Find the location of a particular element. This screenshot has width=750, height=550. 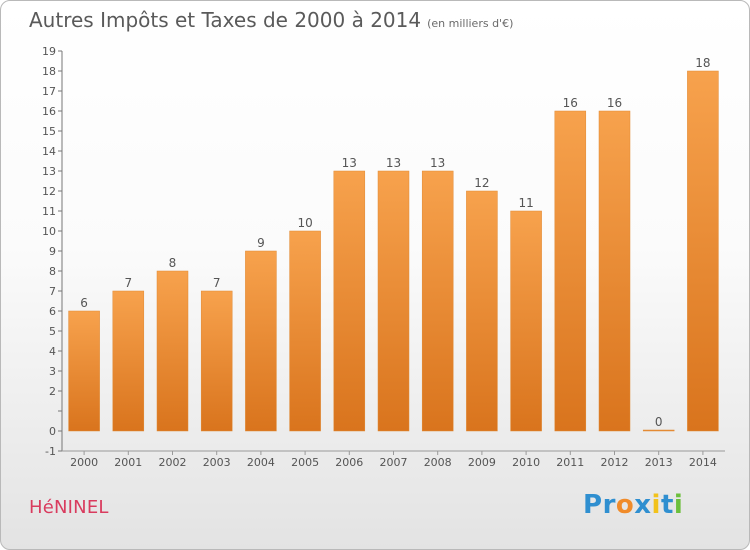

y-tick-label: 7 is located at coordinates (52, 291).